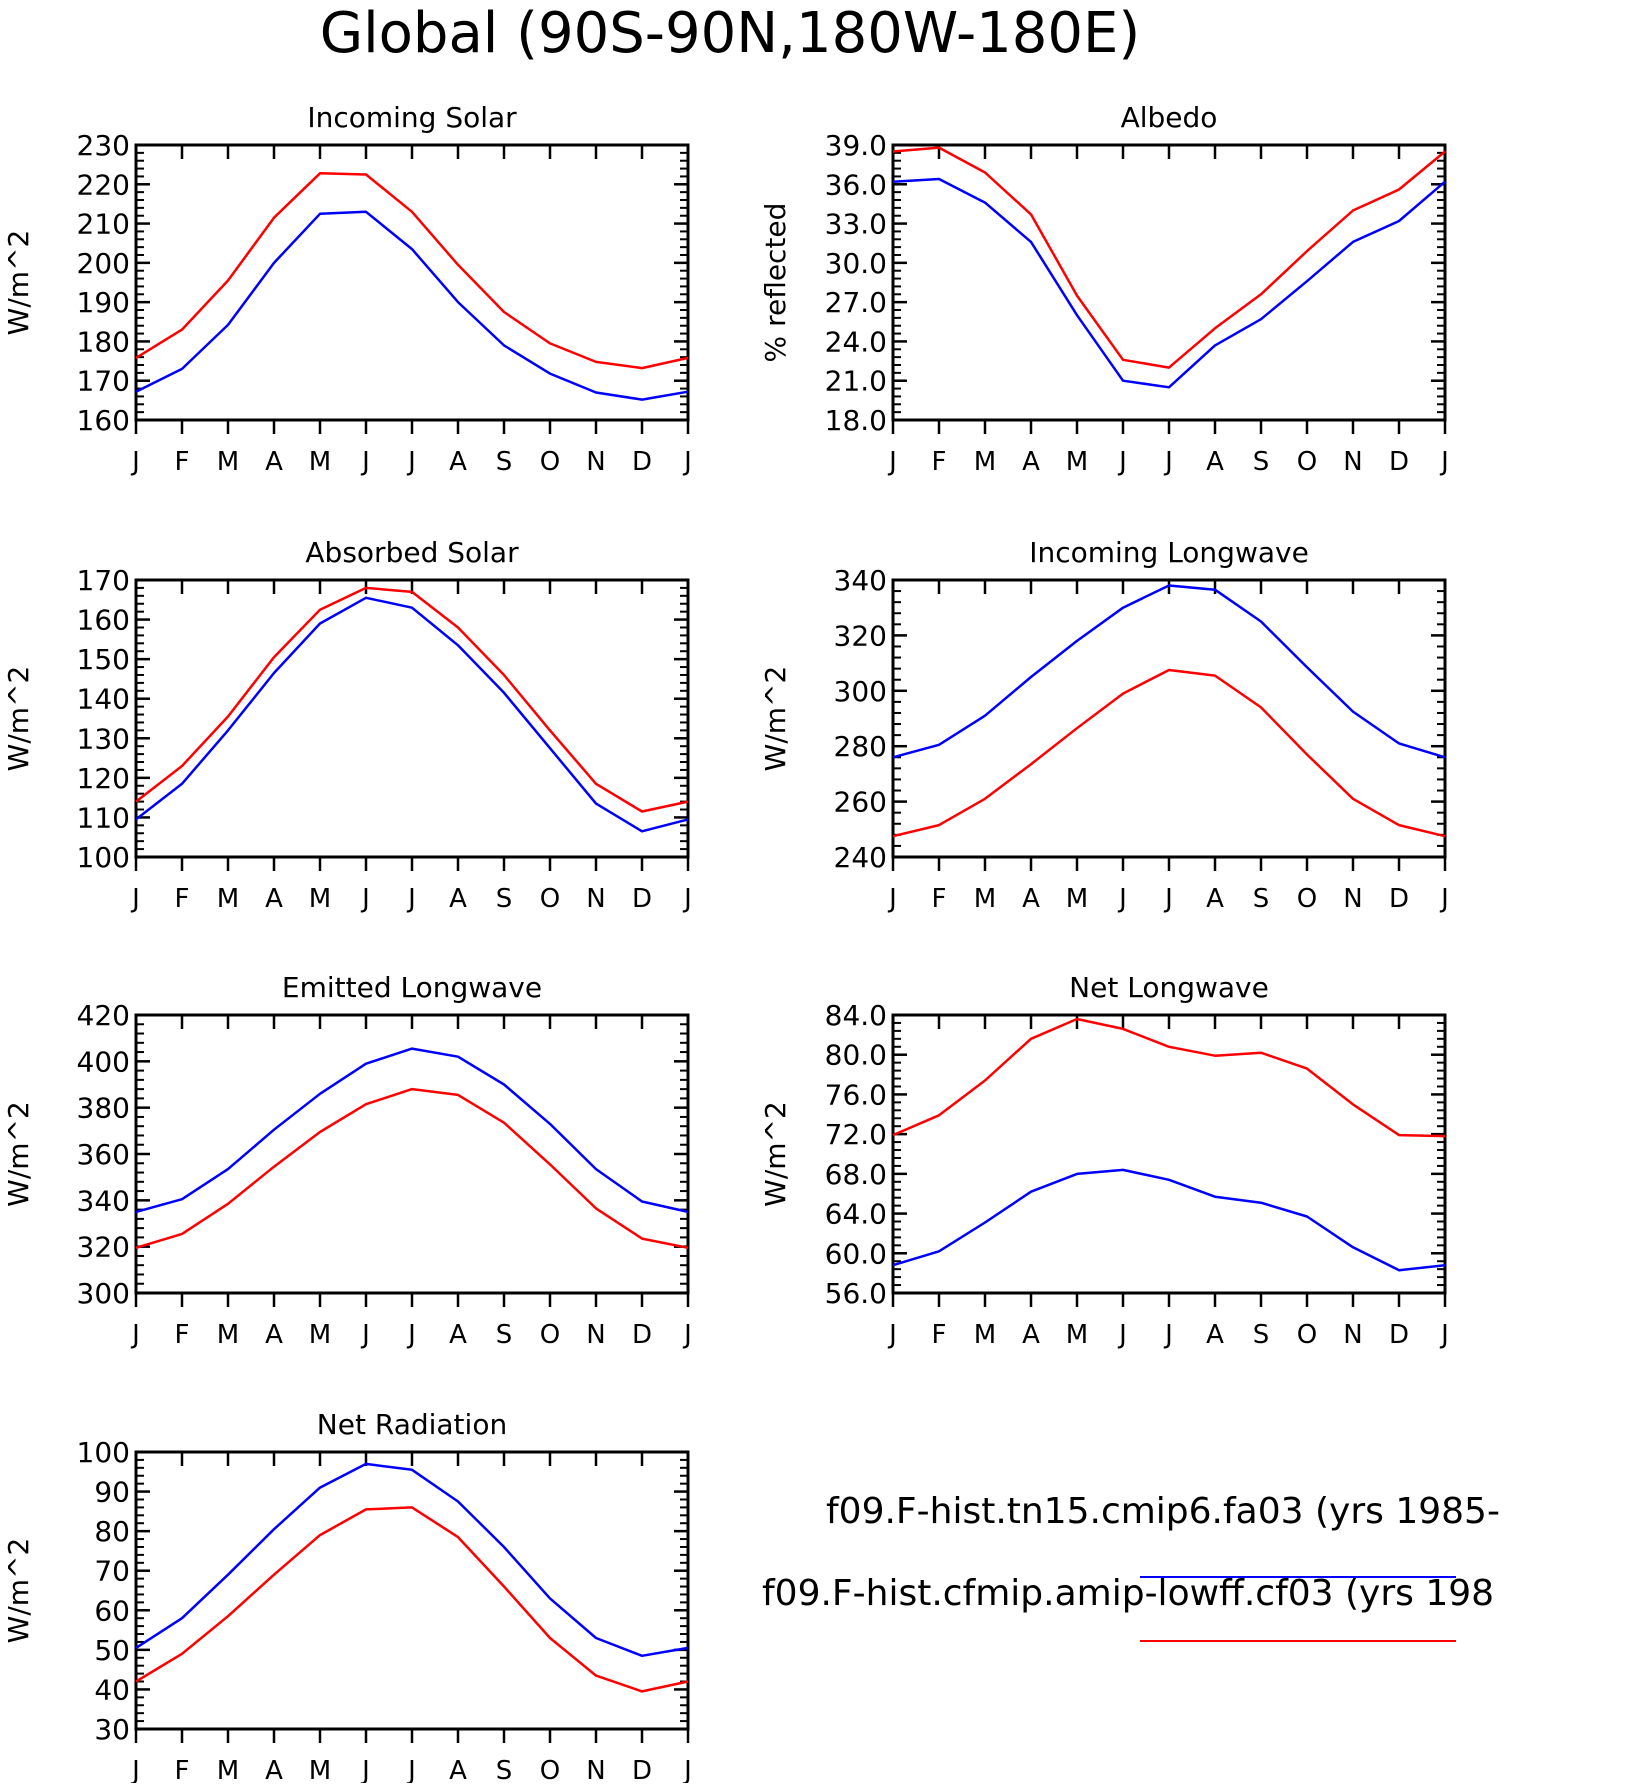 The height and width of the screenshot is (1787, 1648). Describe the element at coordinates (860, 580) in the screenshot. I see `y-tick-label: 340` at that location.